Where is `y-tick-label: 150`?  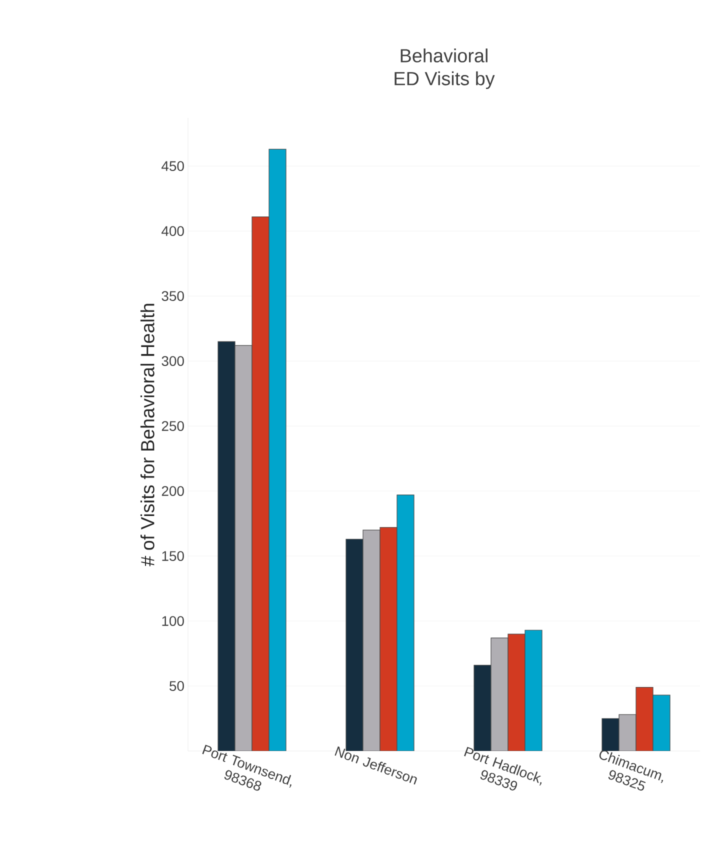
y-tick-label: 150 is located at coordinates (173, 556).